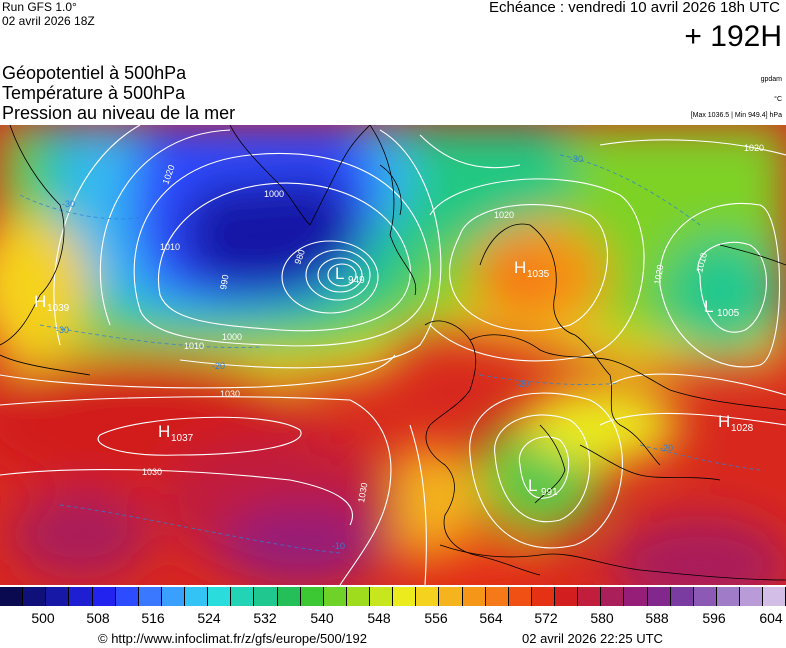 The image size is (786, 648). Describe the element at coordinates (728, 313) in the screenshot. I see `pressure-center-value: 1005` at that location.